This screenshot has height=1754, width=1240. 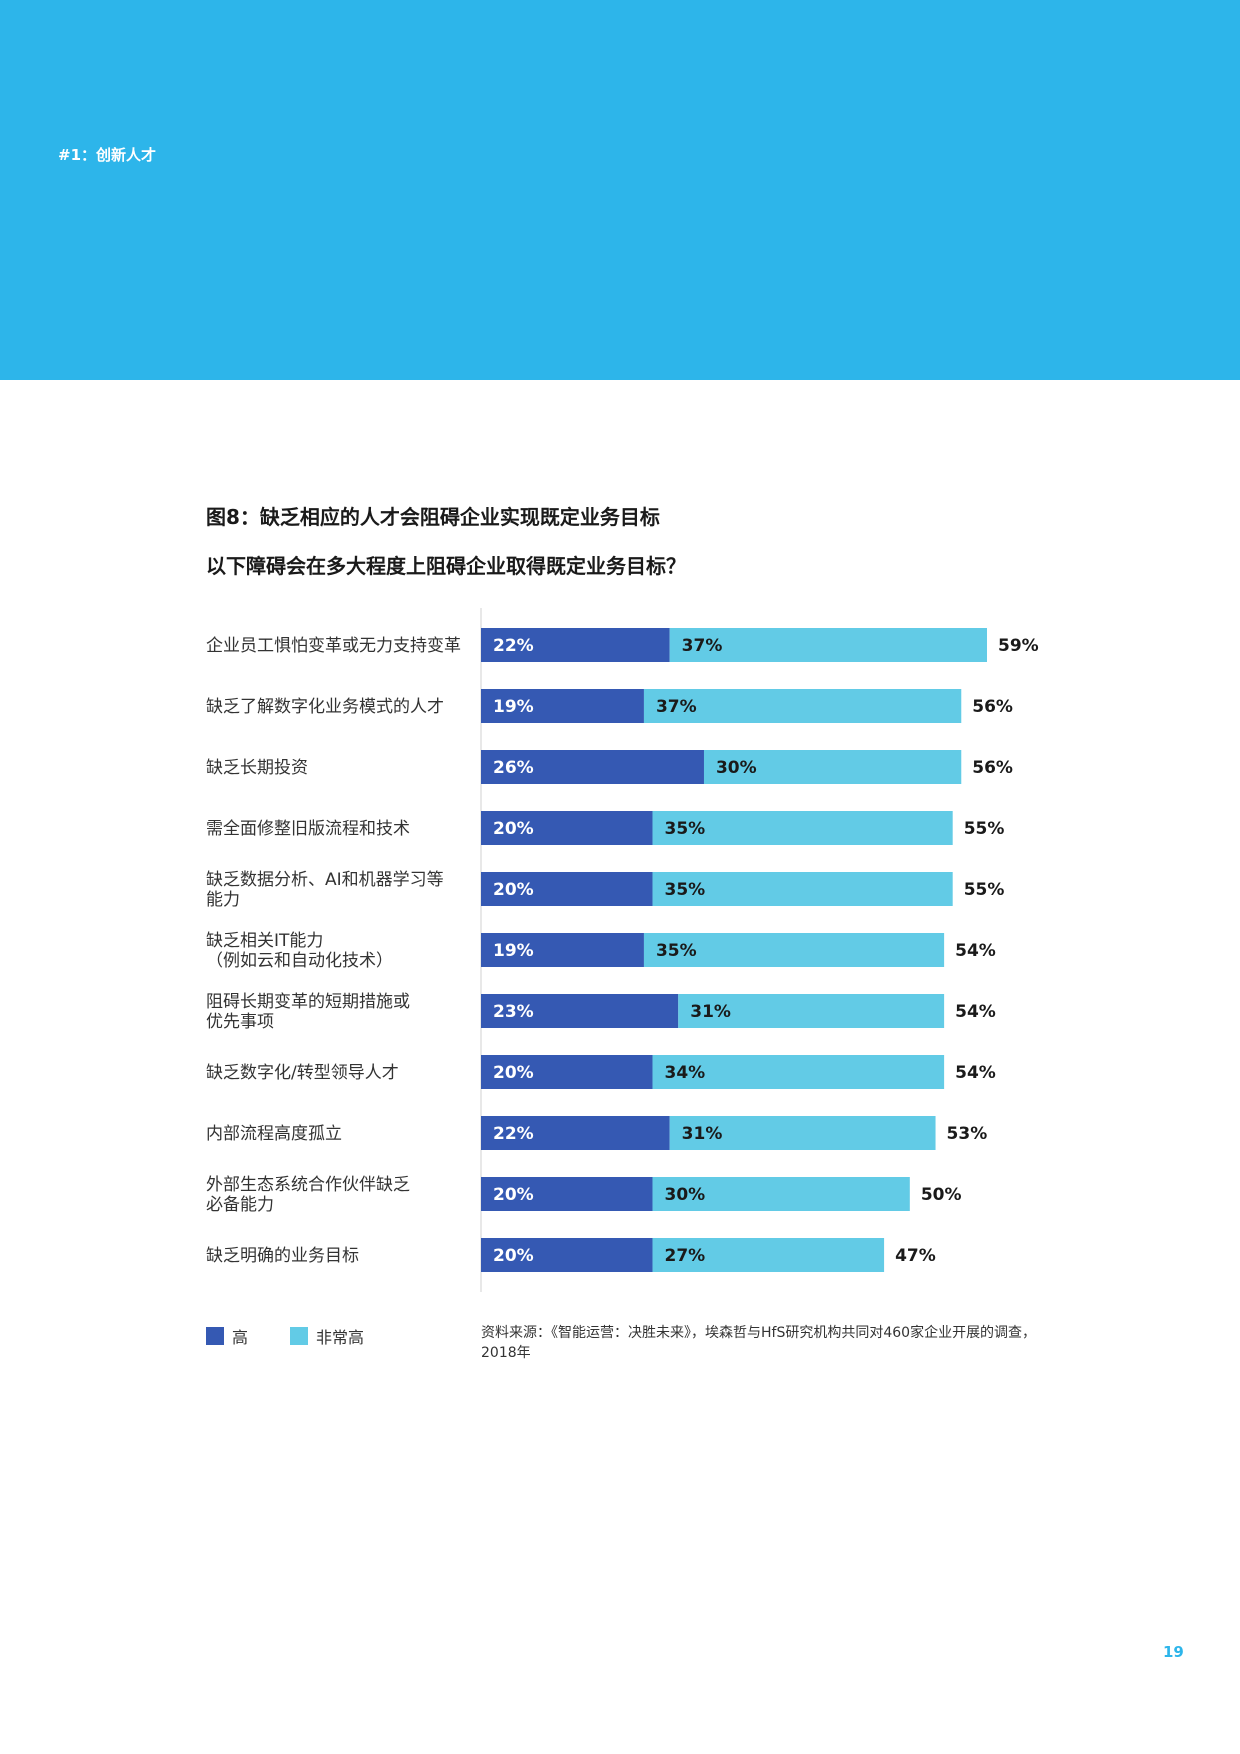 I want to click on legend: 高 非常高, so click(x=306, y=1336).